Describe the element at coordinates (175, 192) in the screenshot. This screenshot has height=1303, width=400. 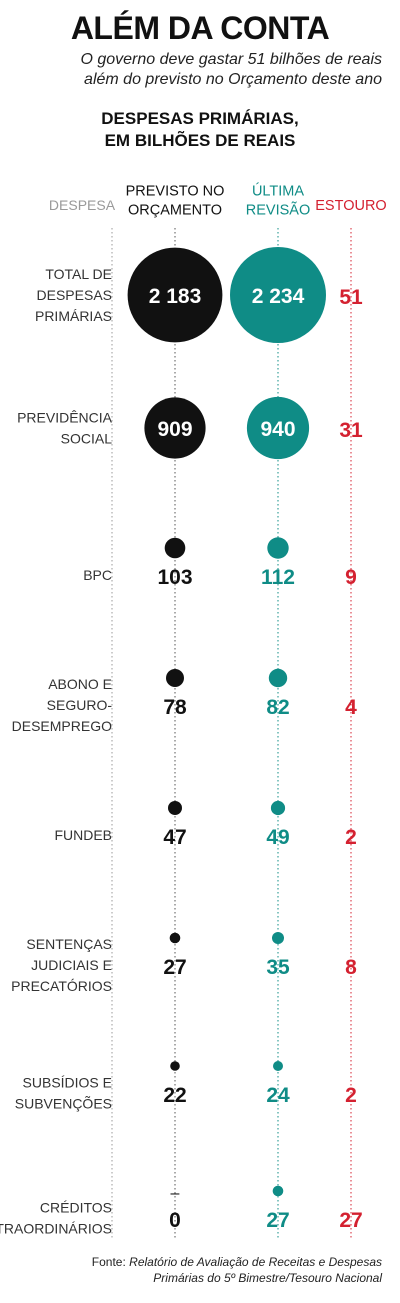
I see `header-previsto-line-1: PREVISTO NO` at that location.